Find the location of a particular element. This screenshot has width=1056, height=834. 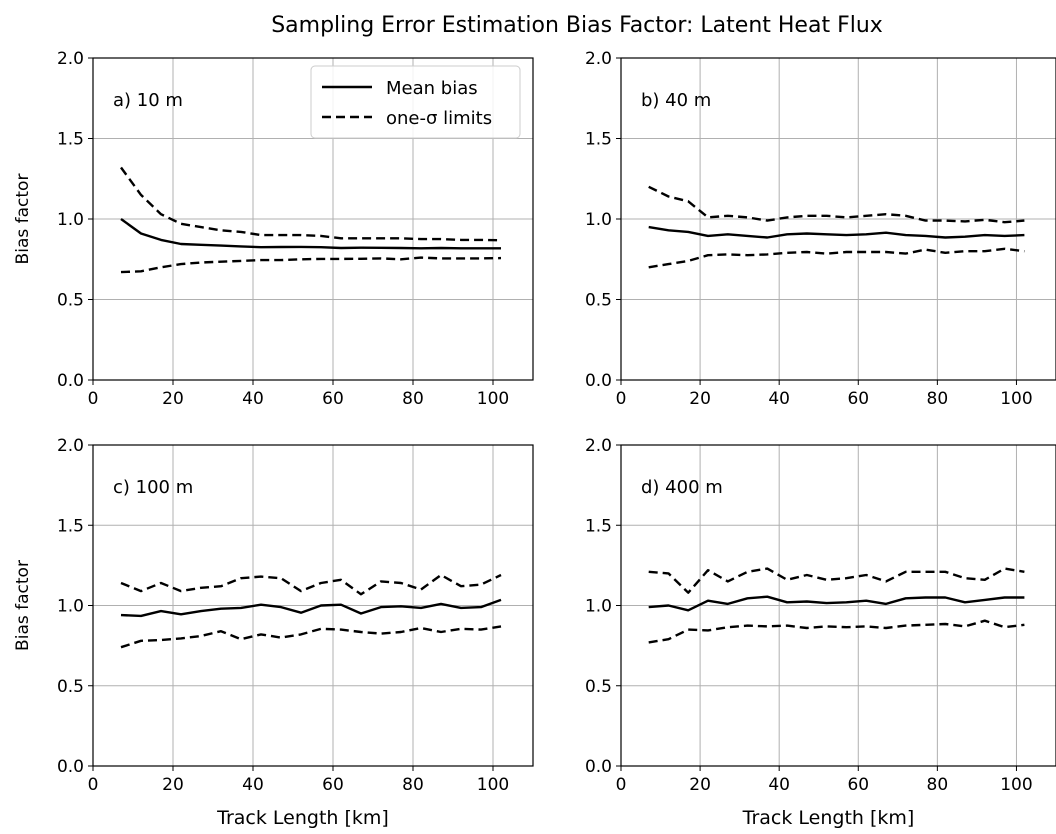

panel-label: b) 40 m is located at coordinates (676, 100).